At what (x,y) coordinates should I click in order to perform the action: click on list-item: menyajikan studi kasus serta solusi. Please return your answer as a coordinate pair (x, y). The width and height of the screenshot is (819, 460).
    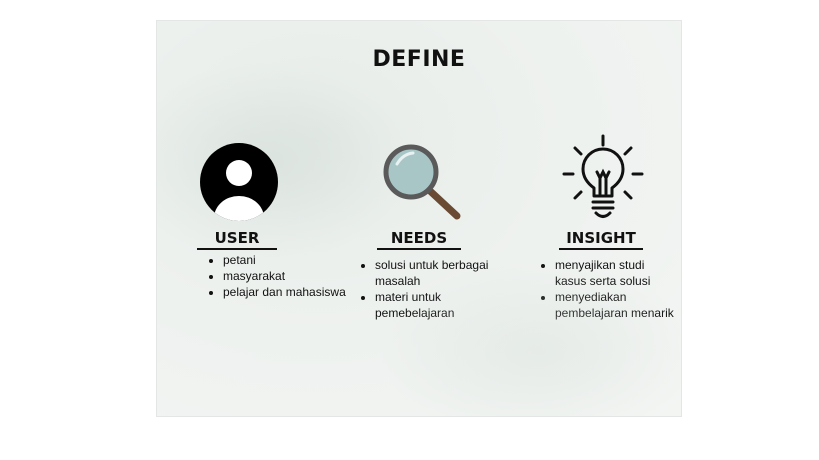
    Looking at the image, I should click on (615, 273).